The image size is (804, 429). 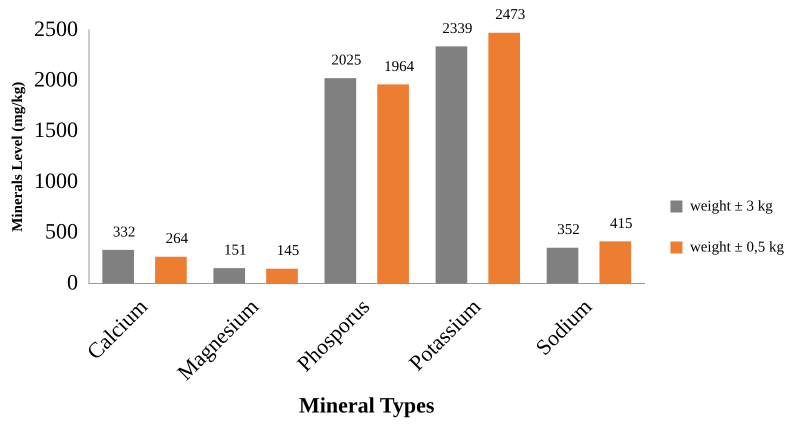 I want to click on data-label: 2025, so click(x=346, y=60).